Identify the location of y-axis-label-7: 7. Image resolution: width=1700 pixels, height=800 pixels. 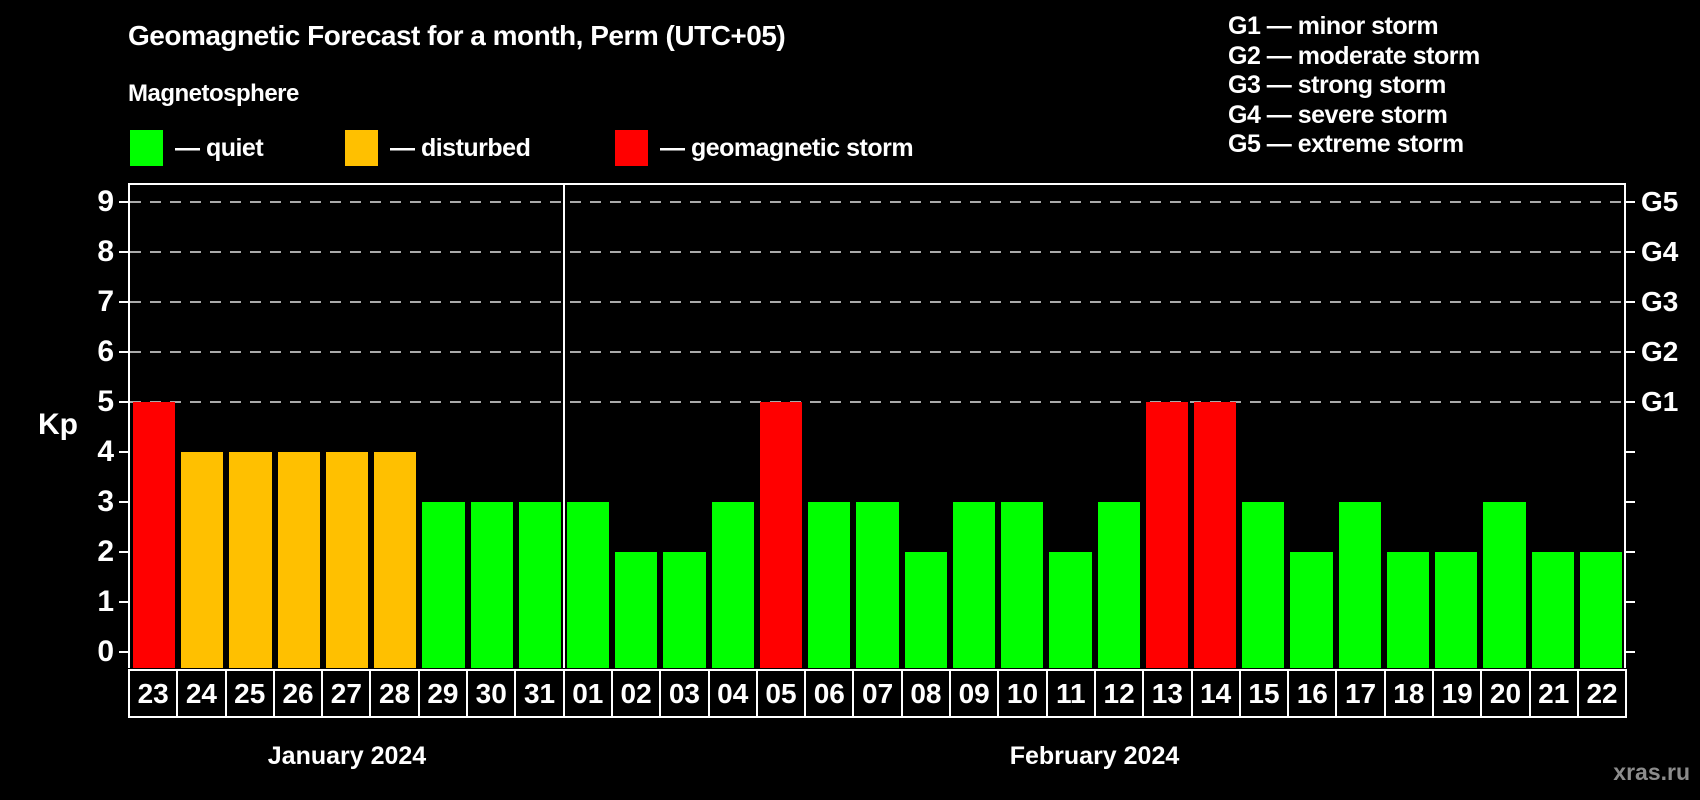
(105, 301).